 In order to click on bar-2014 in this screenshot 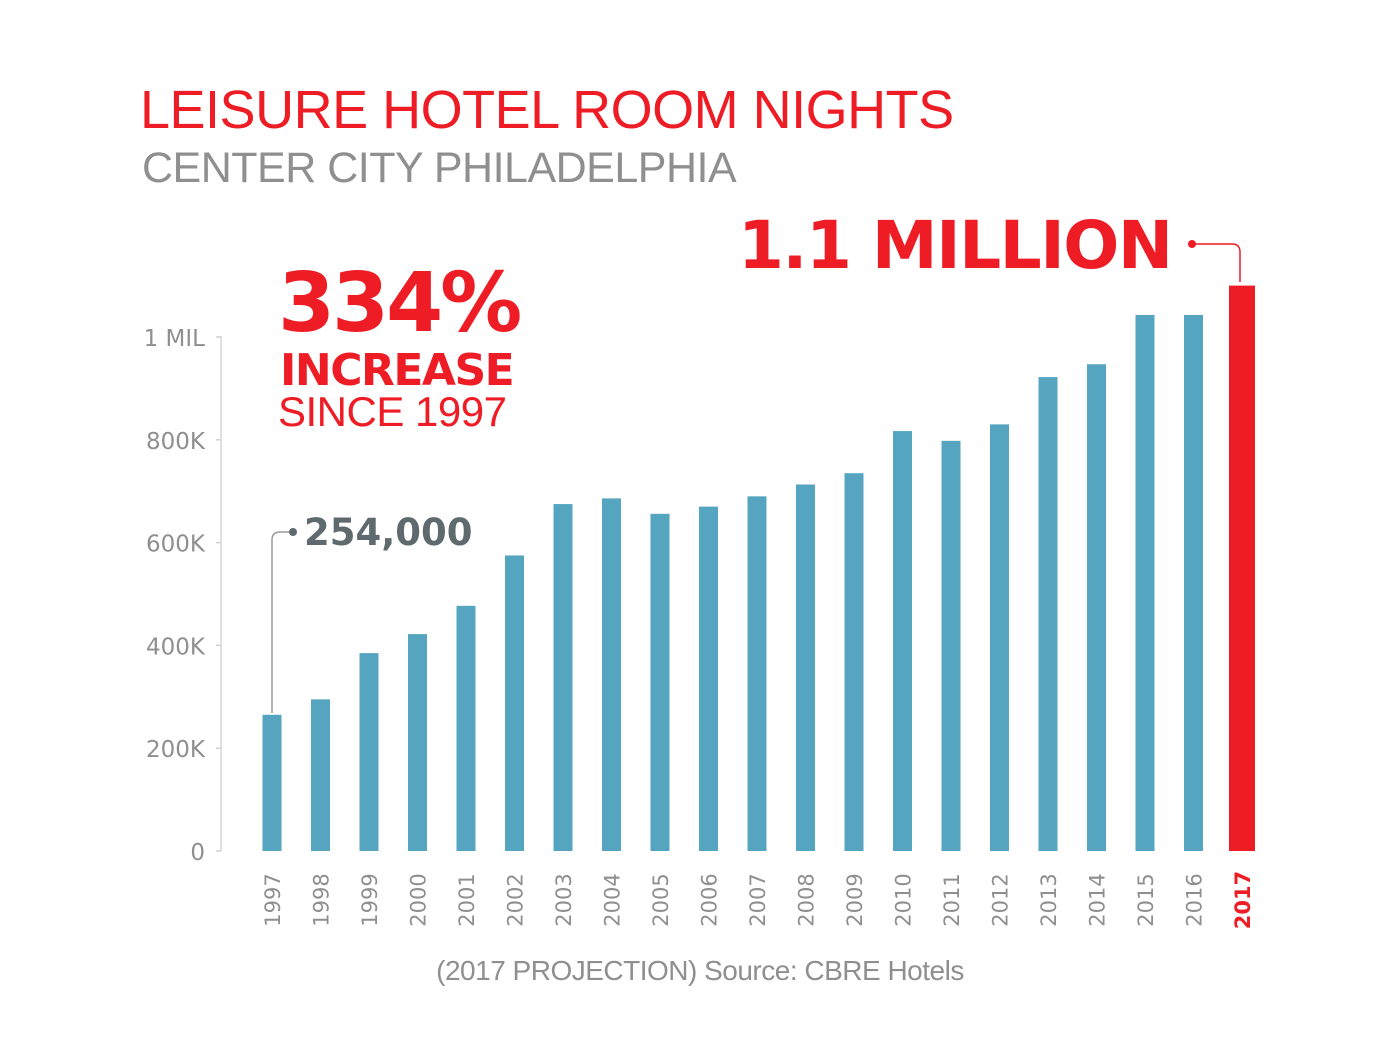, I will do `click(1096, 607)`.